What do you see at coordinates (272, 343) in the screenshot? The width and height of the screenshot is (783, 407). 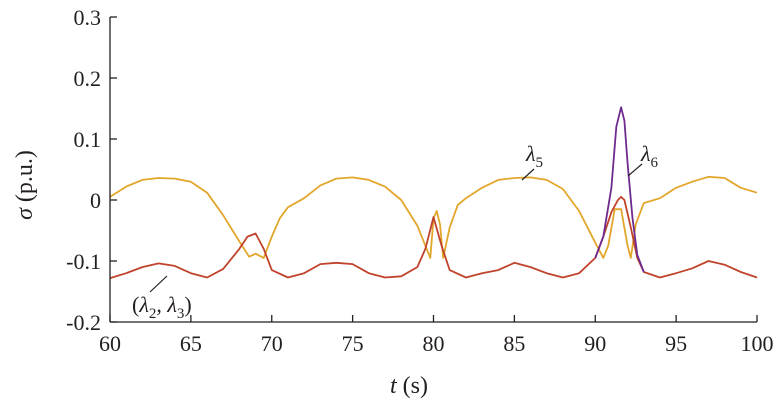 I see `x-tick-label: 70` at bounding box center [272, 343].